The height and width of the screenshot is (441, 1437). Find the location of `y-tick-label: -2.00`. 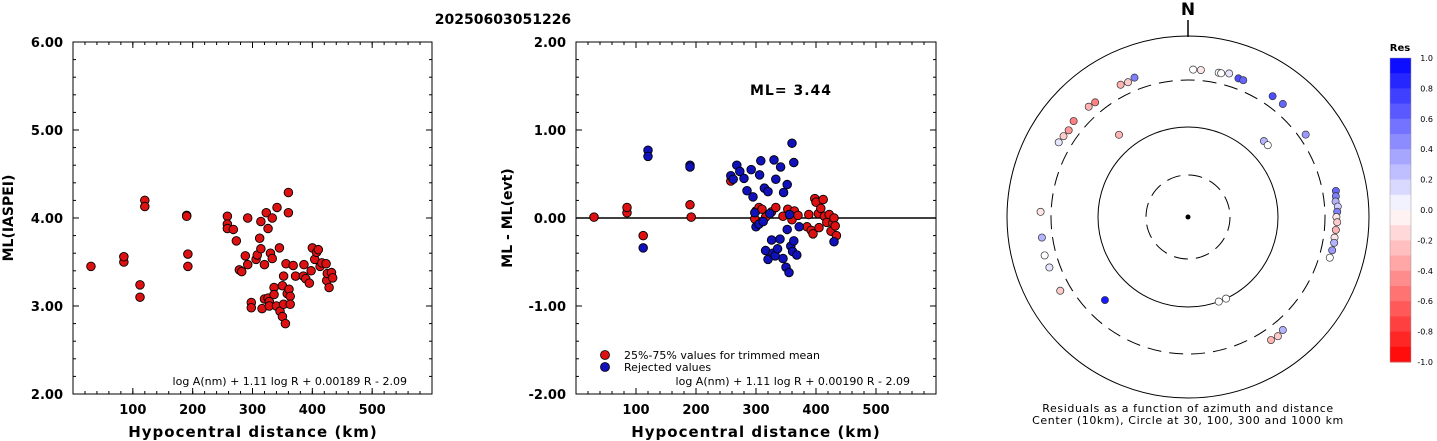

y-tick-label: -2.00 is located at coordinates (547, 395).